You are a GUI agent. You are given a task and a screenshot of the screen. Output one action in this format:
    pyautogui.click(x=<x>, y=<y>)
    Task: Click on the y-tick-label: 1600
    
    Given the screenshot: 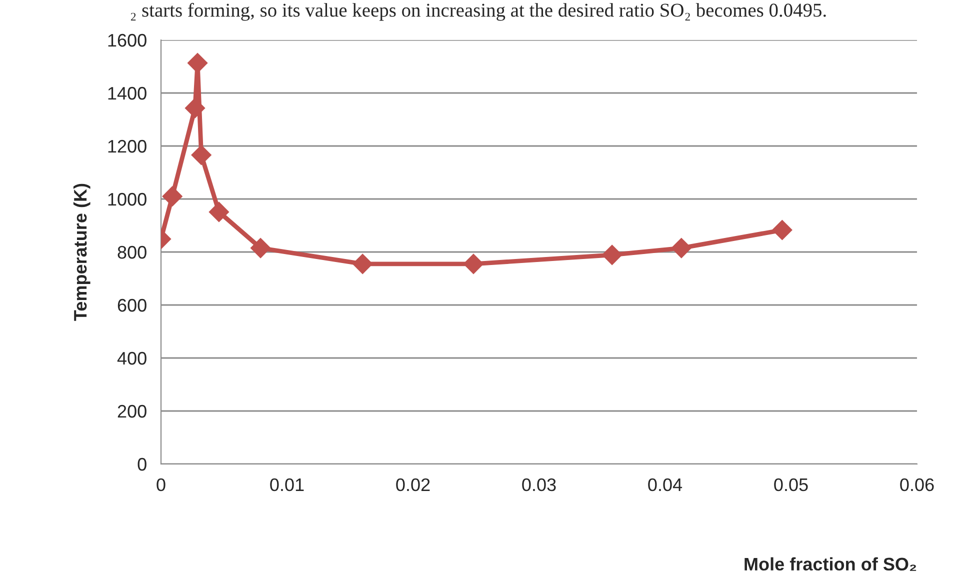 What is the action you would take?
    pyautogui.click(x=127, y=40)
    